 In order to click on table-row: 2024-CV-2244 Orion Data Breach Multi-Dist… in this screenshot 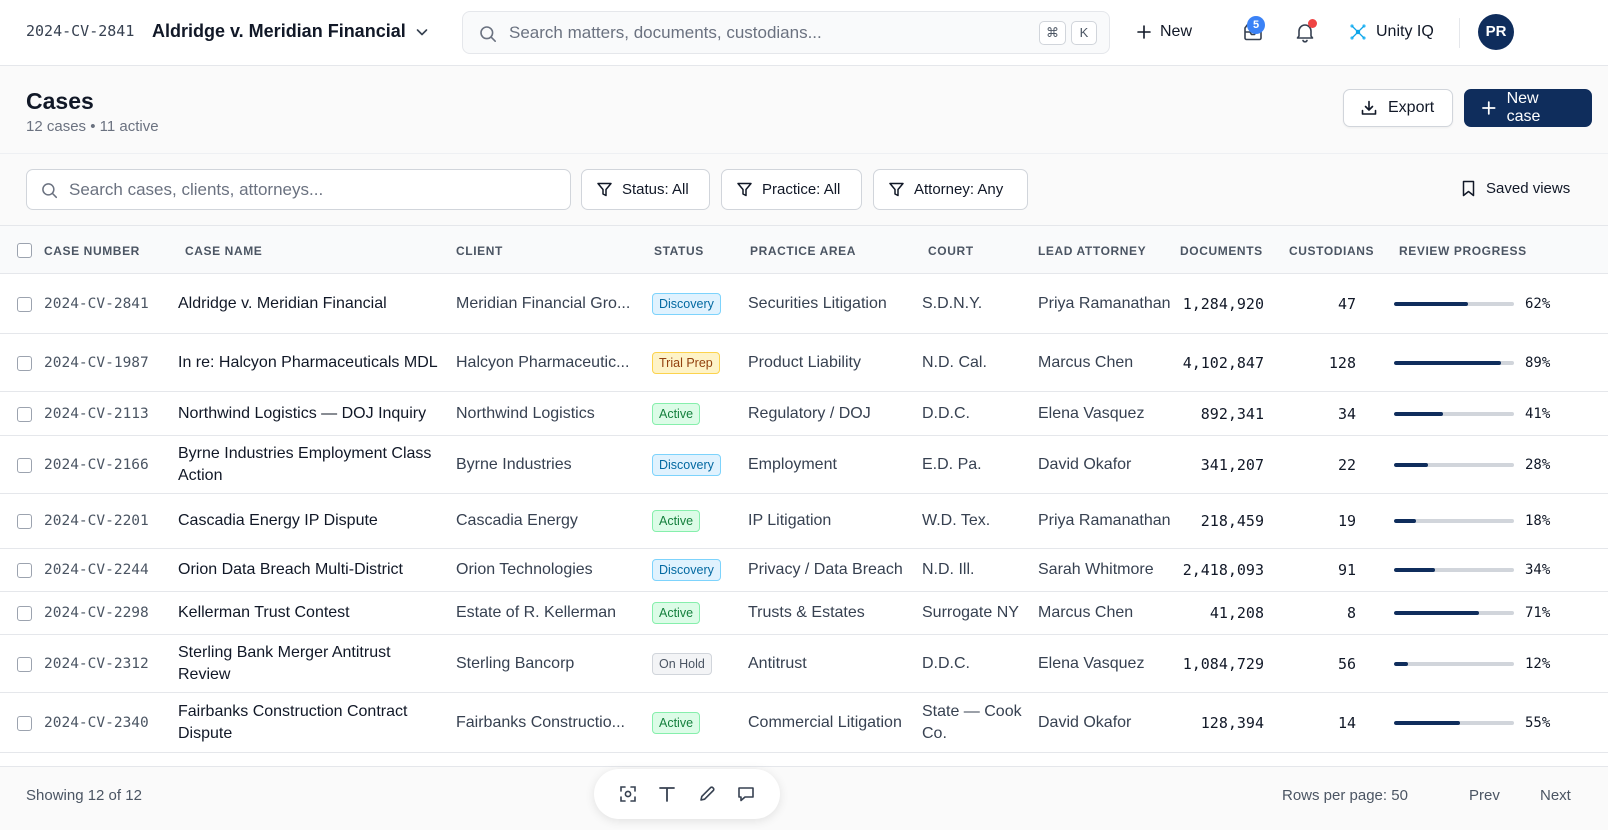, I will do `click(804, 570)`.